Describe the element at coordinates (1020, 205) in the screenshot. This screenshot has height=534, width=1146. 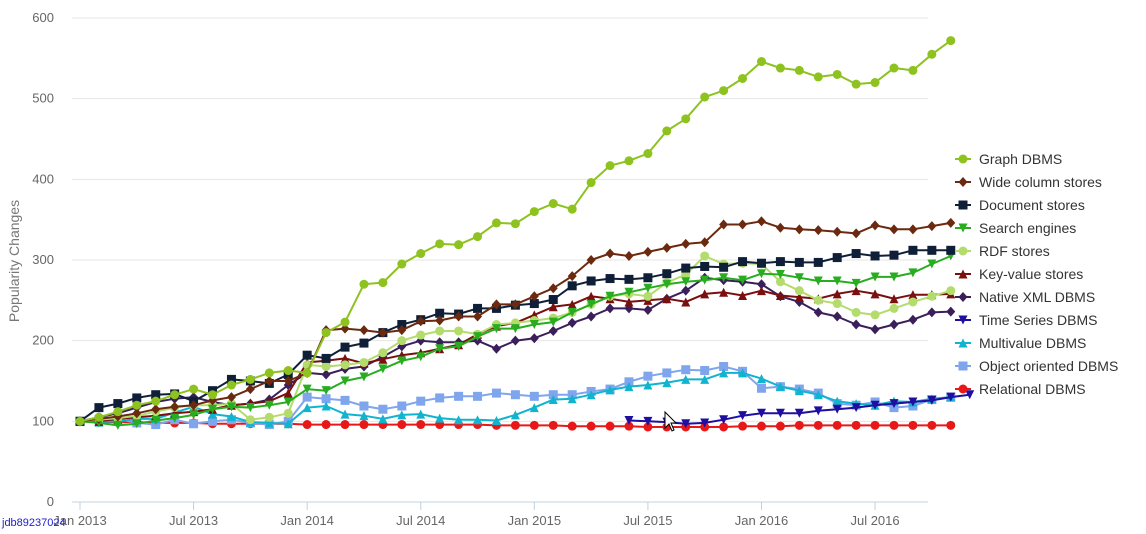
I see `legend-item: Document stores` at that location.